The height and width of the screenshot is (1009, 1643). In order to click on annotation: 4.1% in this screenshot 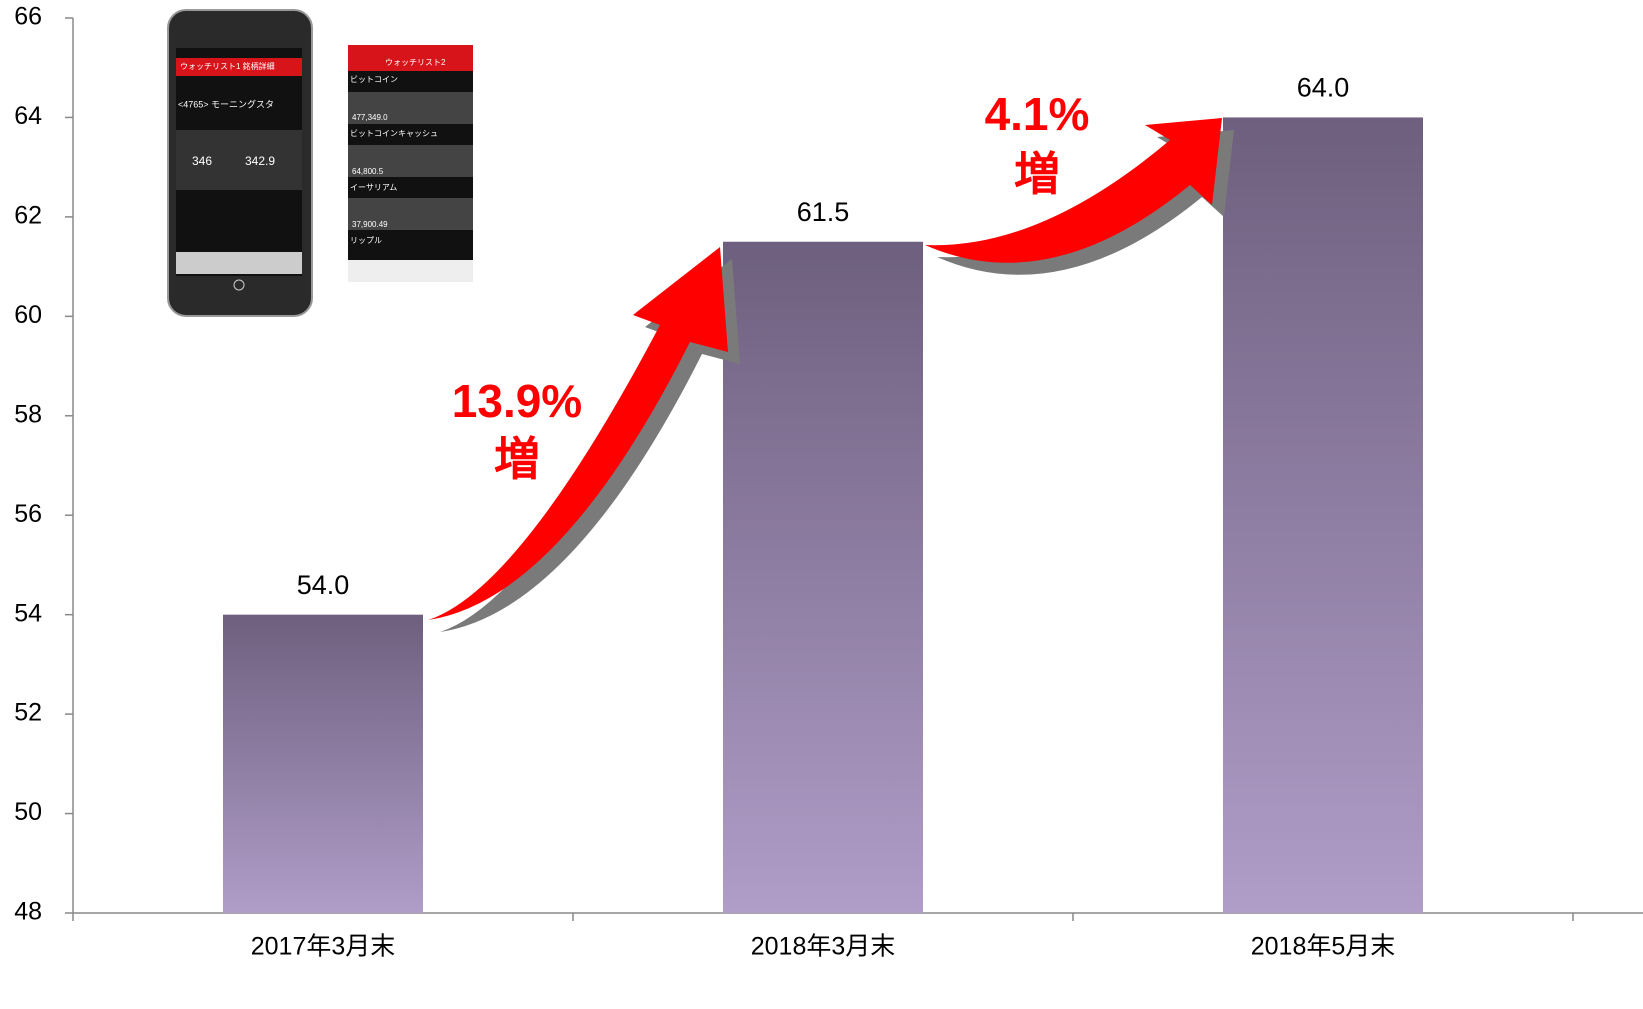, I will do `click(1037, 114)`.